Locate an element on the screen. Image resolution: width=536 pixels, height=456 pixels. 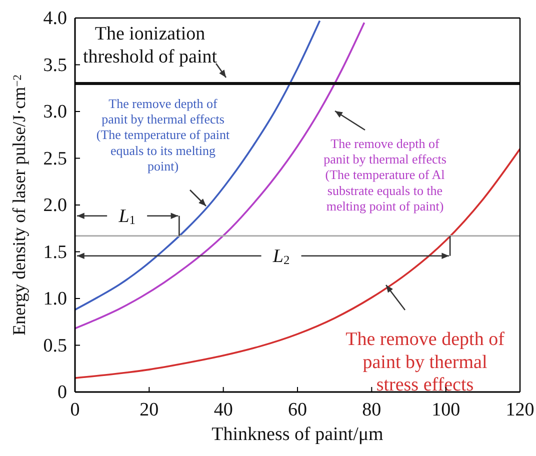
y-tick-label: 4.0 is located at coordinates (55, 19).